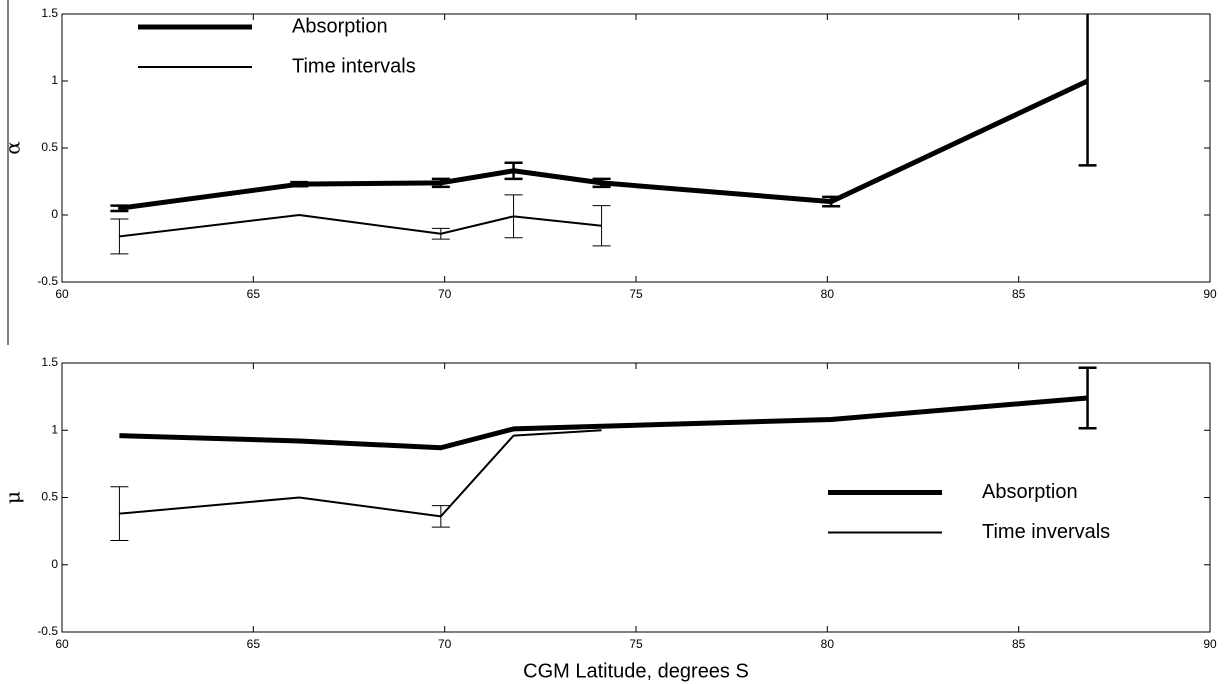  Describe the element at coordinates (354, 66) in the screenshot. I see `legend-label: Time intervals` at that location.